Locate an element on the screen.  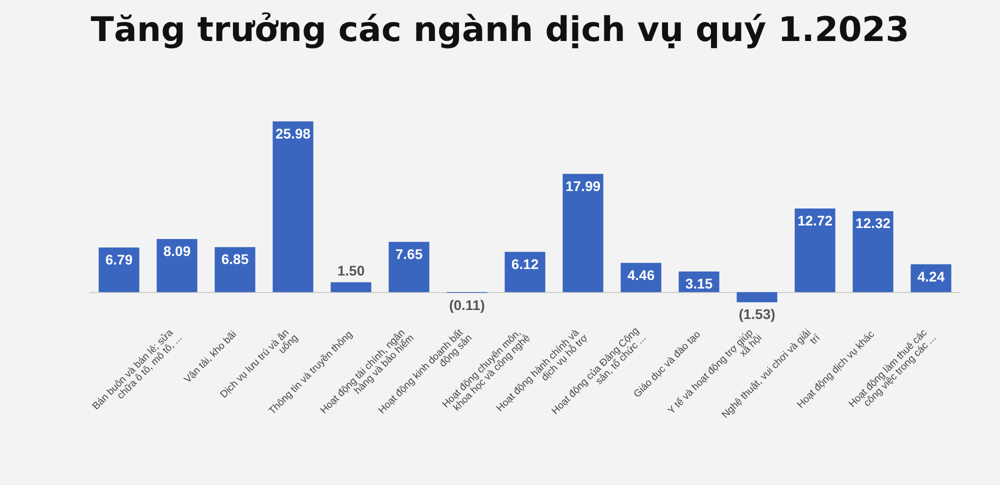
data-label: (0.11) is located at coordinates (467, 304).